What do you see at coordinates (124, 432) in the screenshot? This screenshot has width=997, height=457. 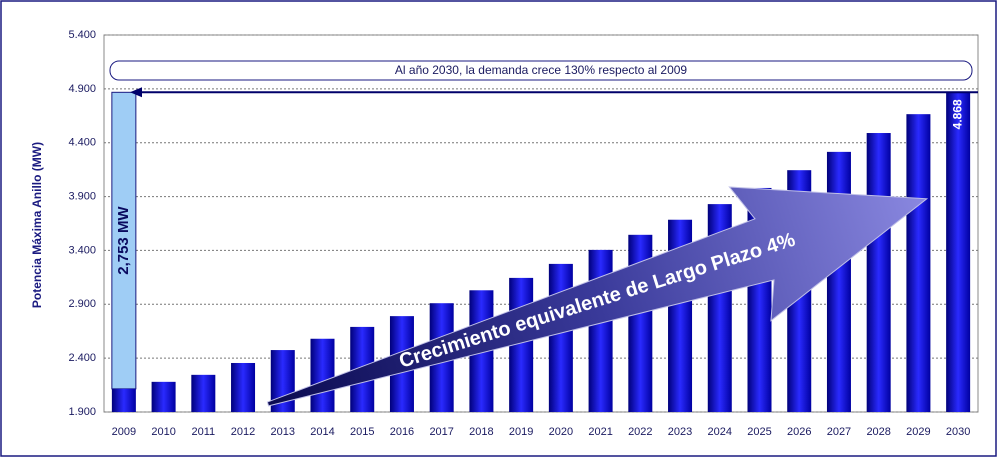 I see `x-tick-label: 2009` at bounding box center [124, 432].